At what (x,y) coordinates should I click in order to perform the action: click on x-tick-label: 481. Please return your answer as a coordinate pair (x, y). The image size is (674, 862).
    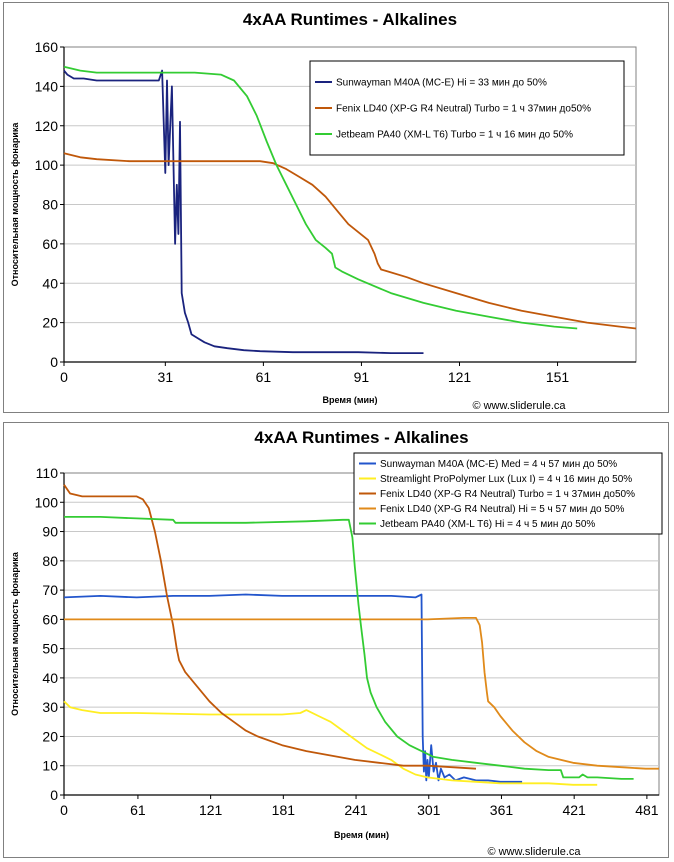
    Looking at the image, I should click on (647, 810).